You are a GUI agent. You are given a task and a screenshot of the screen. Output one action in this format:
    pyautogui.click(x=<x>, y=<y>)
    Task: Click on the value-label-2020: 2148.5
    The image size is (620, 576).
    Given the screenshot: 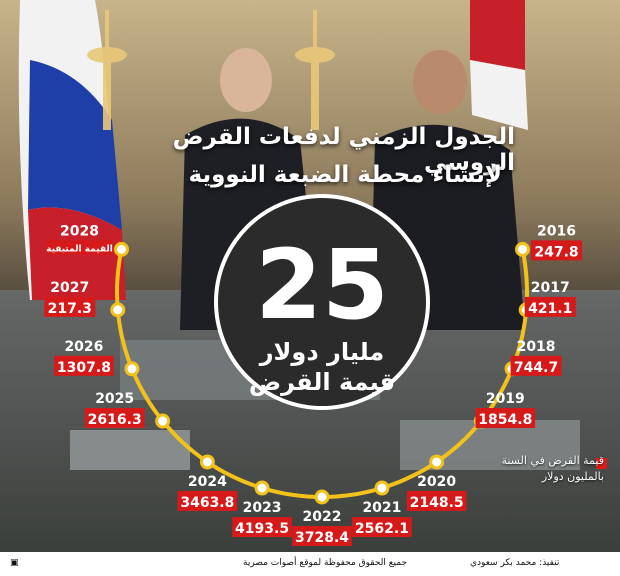 What is the action you would take?
    pyautogui.click(x=437, y=503)
    